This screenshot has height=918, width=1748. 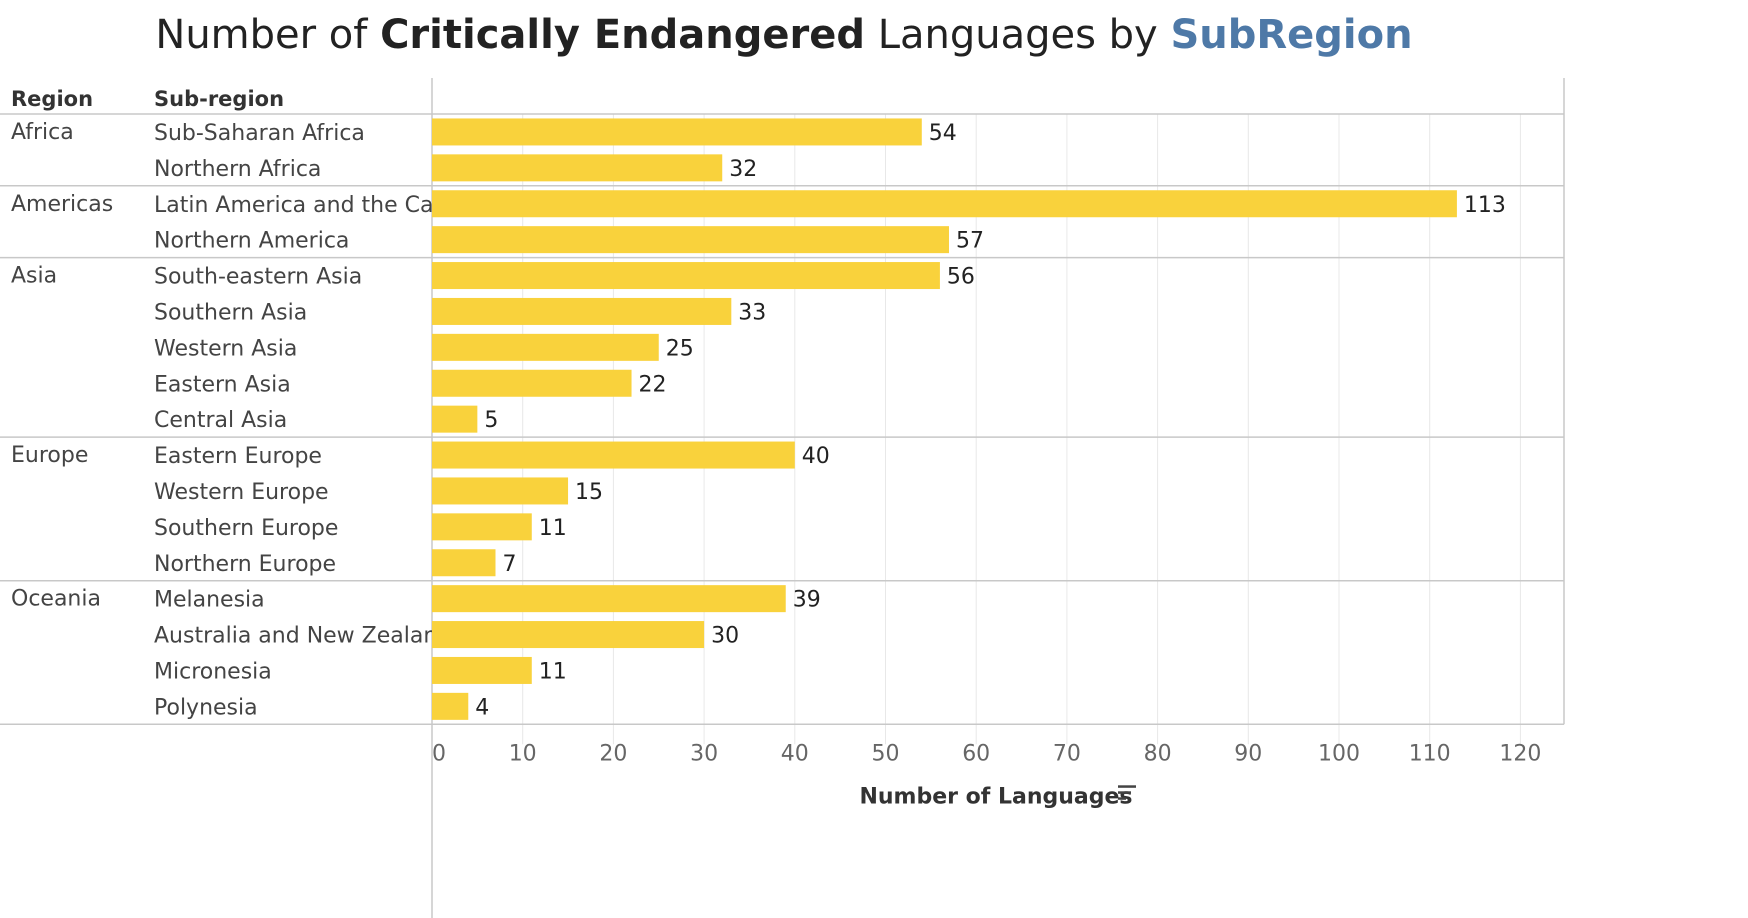 What do you see at coordinates (523, 753) in the screenshot?
I see `tick-label: 10` at bounding box center [523, 753].